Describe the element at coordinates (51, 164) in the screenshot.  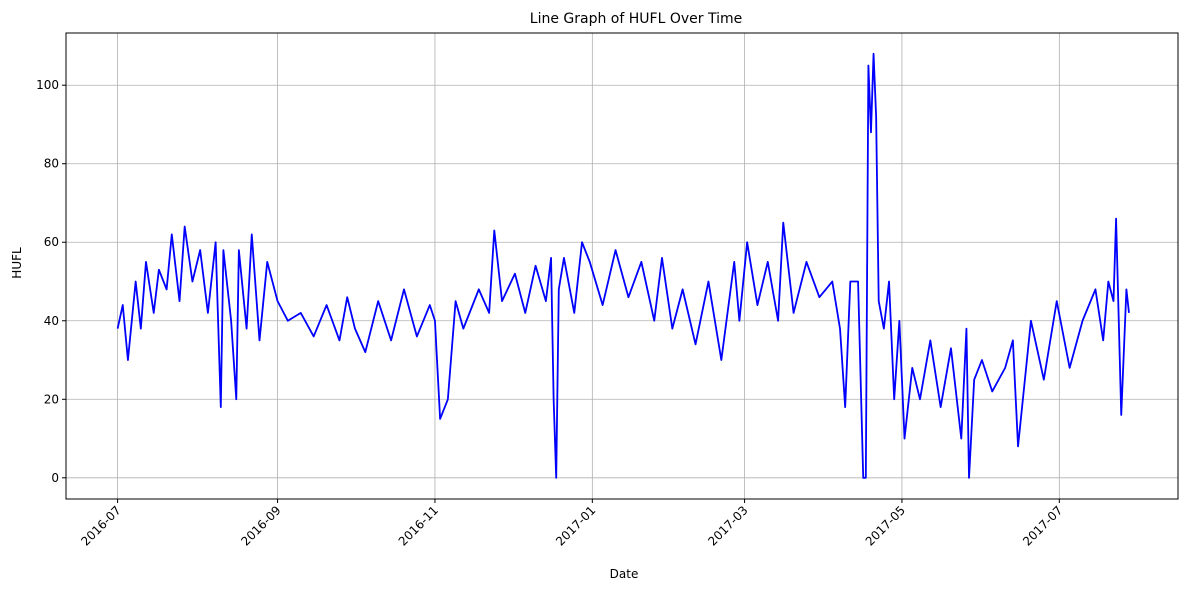
I see `y-tick-label: 80` at that location.